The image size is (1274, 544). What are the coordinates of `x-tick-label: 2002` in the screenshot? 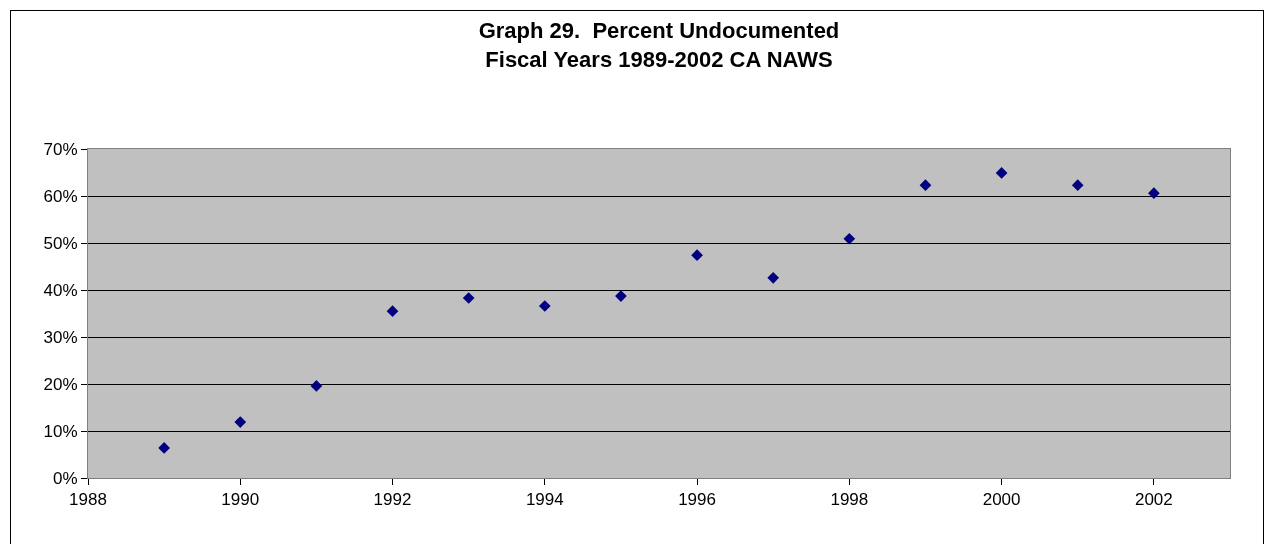 It's located at (1153, 500).